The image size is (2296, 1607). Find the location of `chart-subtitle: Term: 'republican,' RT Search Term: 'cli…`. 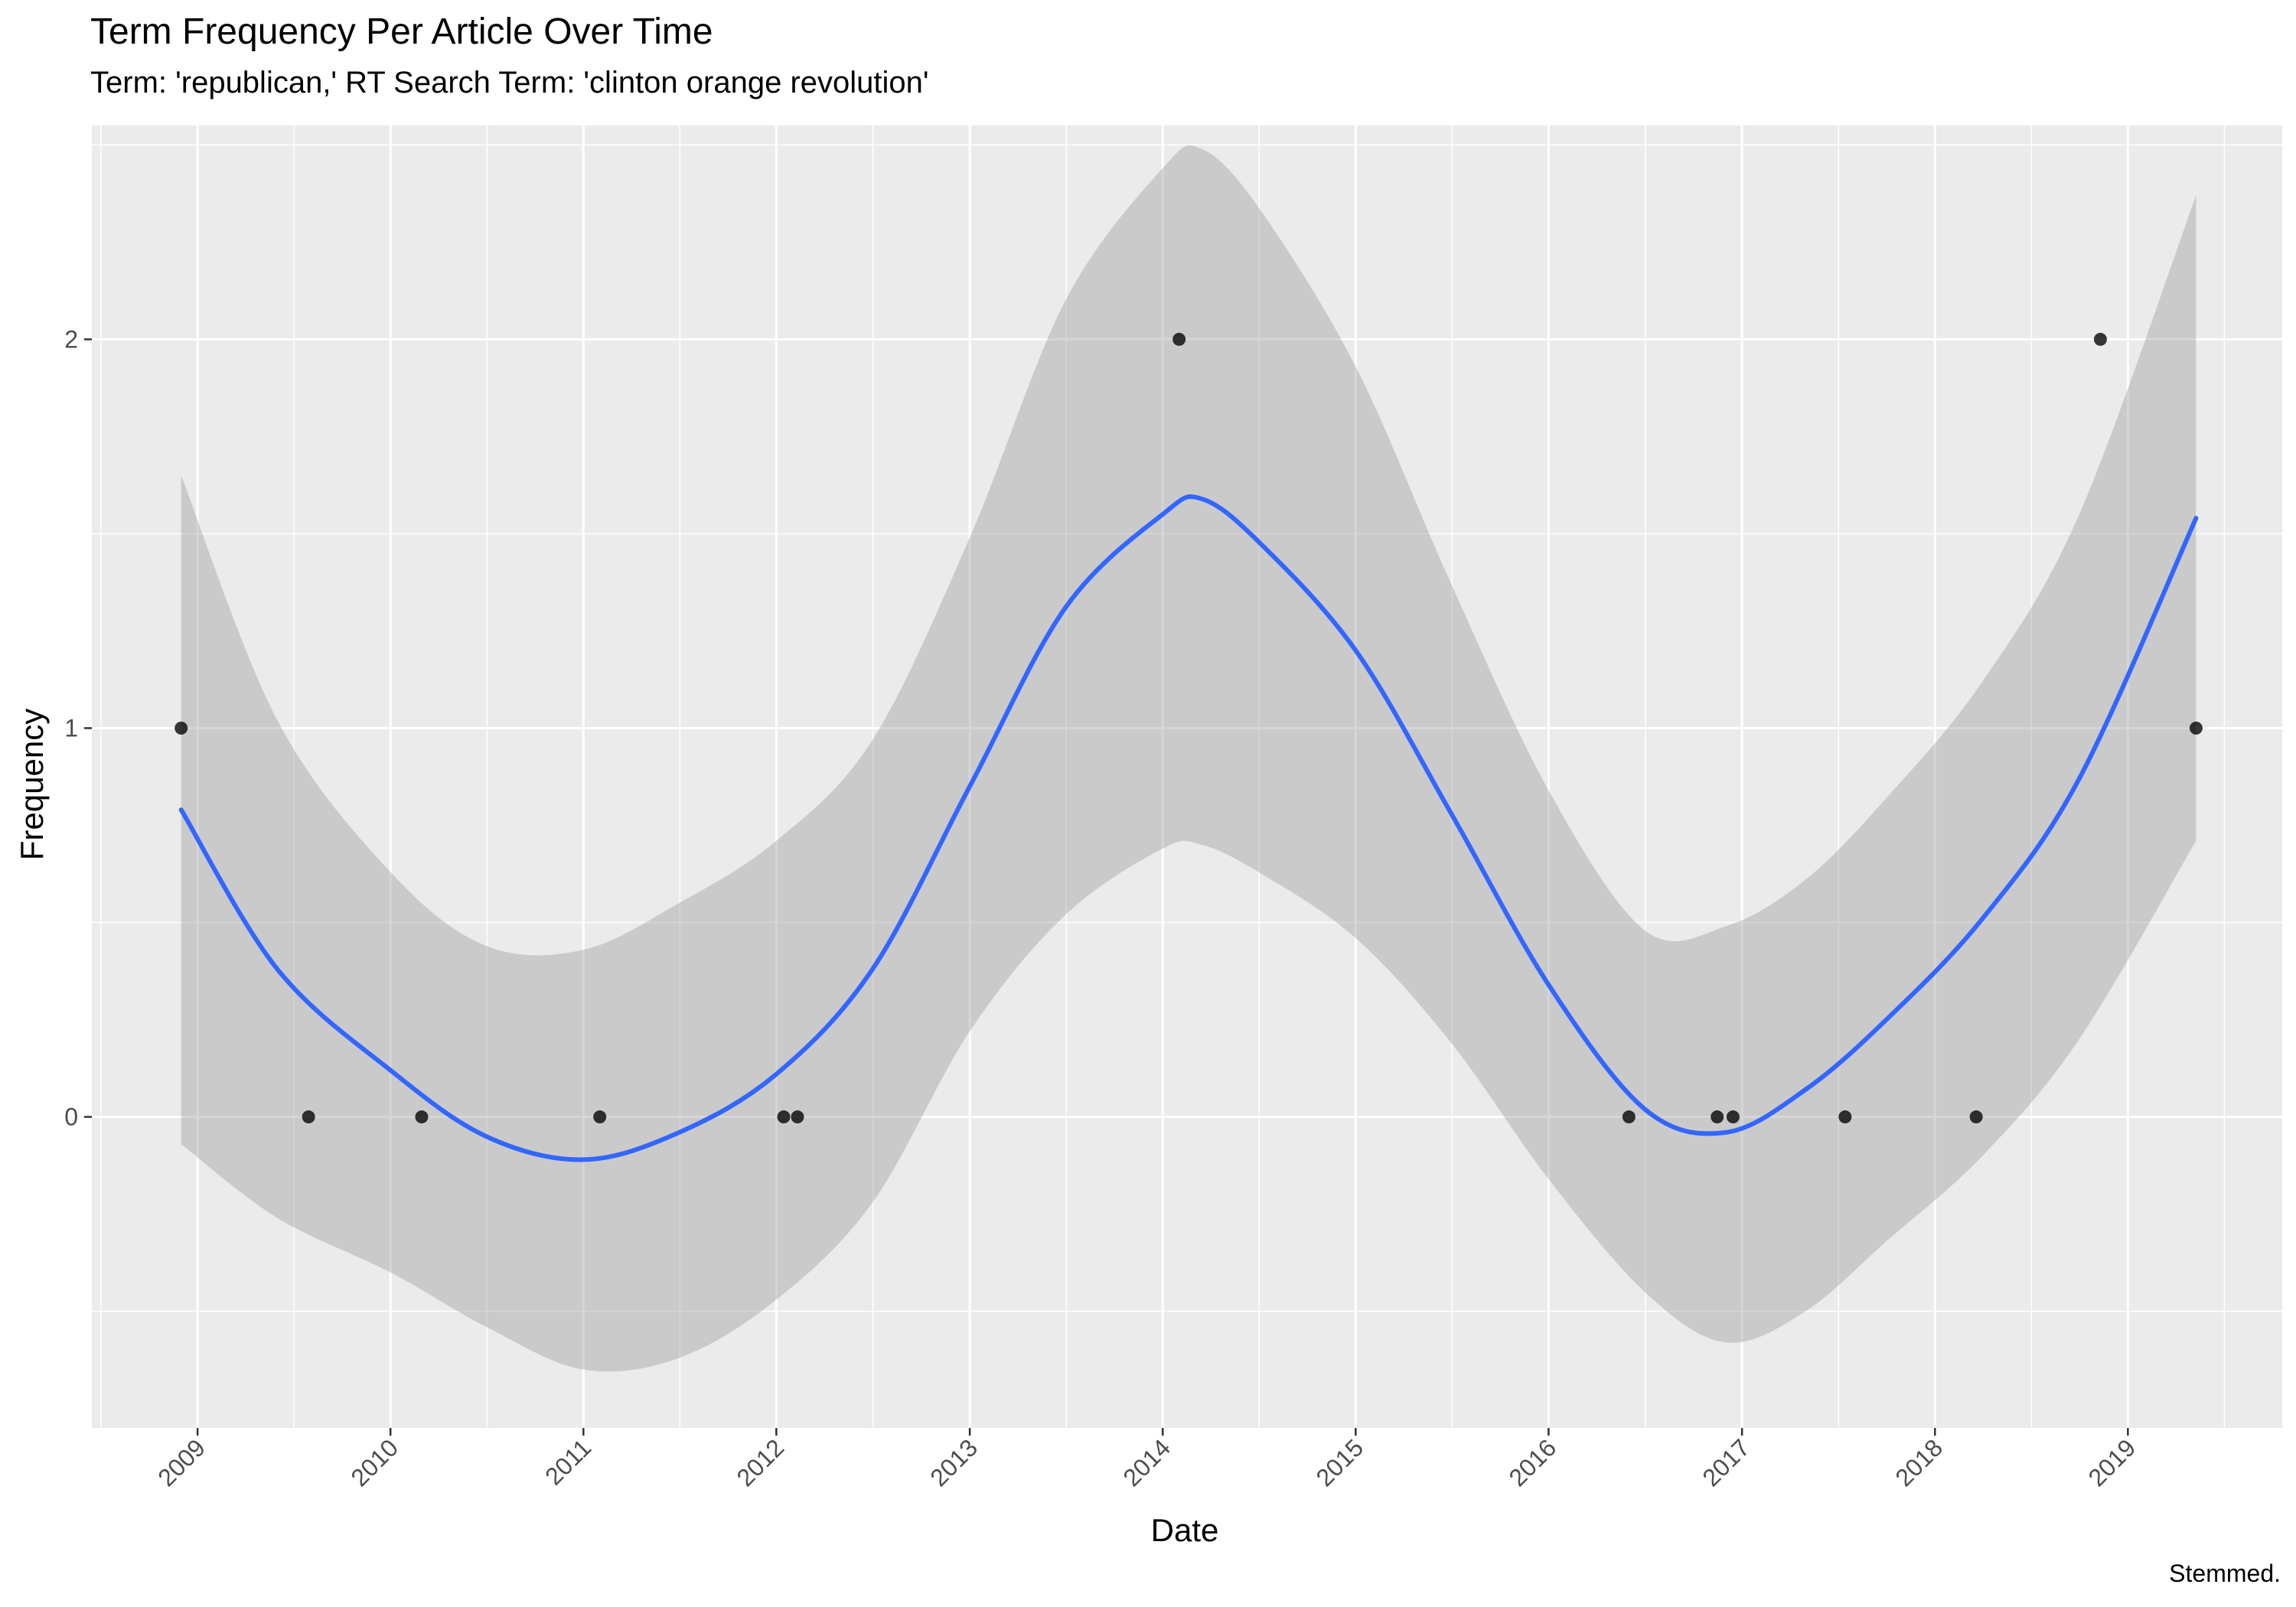

chart-subtitle: Term: 'republican,' RT Search Term: 'cli… is located at coordinates (509, 82).